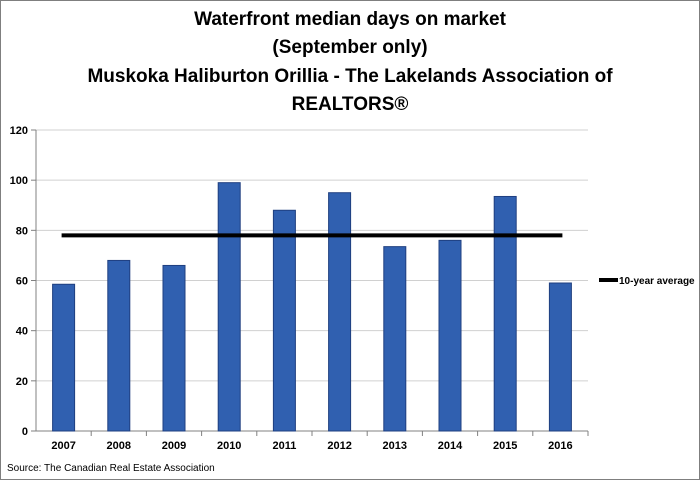  Describe the element at coordinates (19, 181) in the screenshot. I see `y-tick-label: 100` at that location.